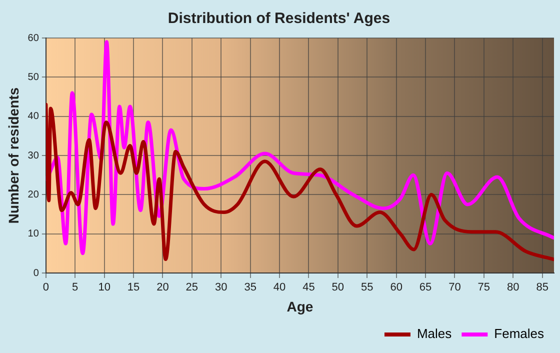  What do you see at coordinates (484, 288) in the screenshot?
I see `x-tick-label: 75` at bounding box center [484, 288].